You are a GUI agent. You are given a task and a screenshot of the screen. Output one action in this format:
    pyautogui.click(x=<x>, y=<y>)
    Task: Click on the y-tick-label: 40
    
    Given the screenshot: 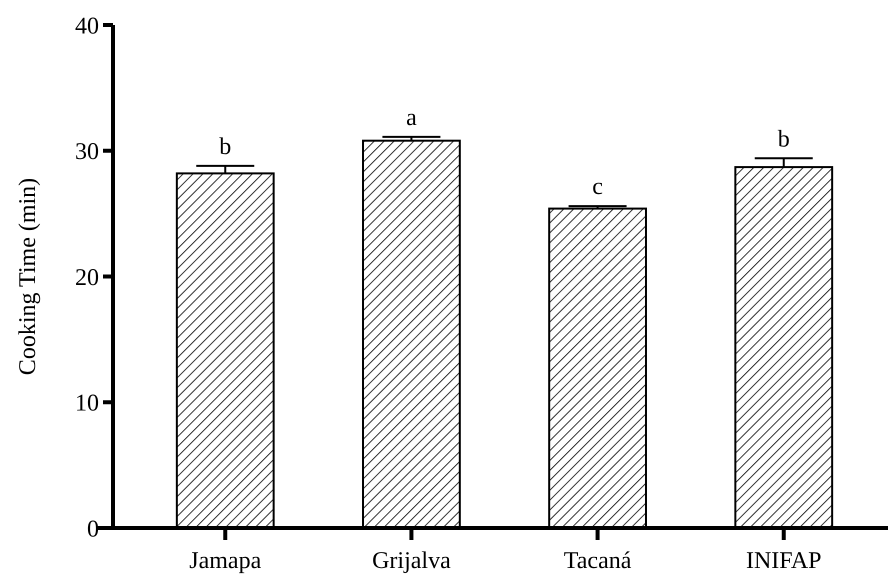 What is the action you would take?
    pyautogui.click(x=87, y=26)
    